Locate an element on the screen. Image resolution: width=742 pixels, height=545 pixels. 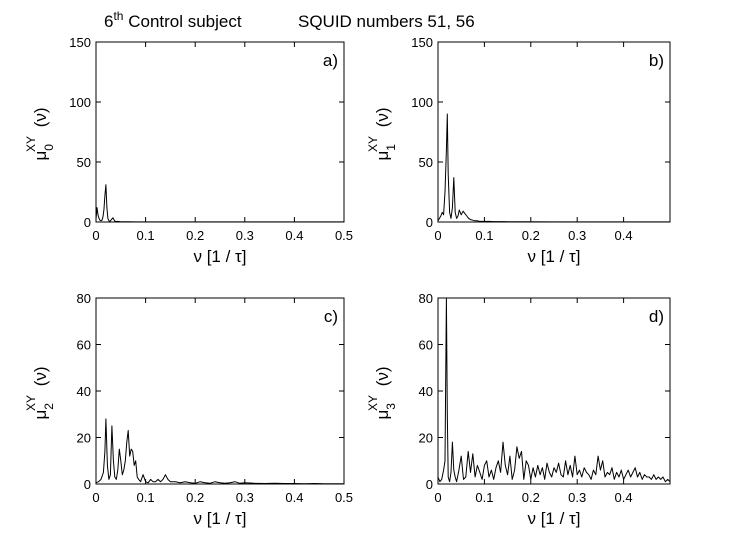
y-axis-label: μ0XY (ν) is located at coordinates (40, 133).